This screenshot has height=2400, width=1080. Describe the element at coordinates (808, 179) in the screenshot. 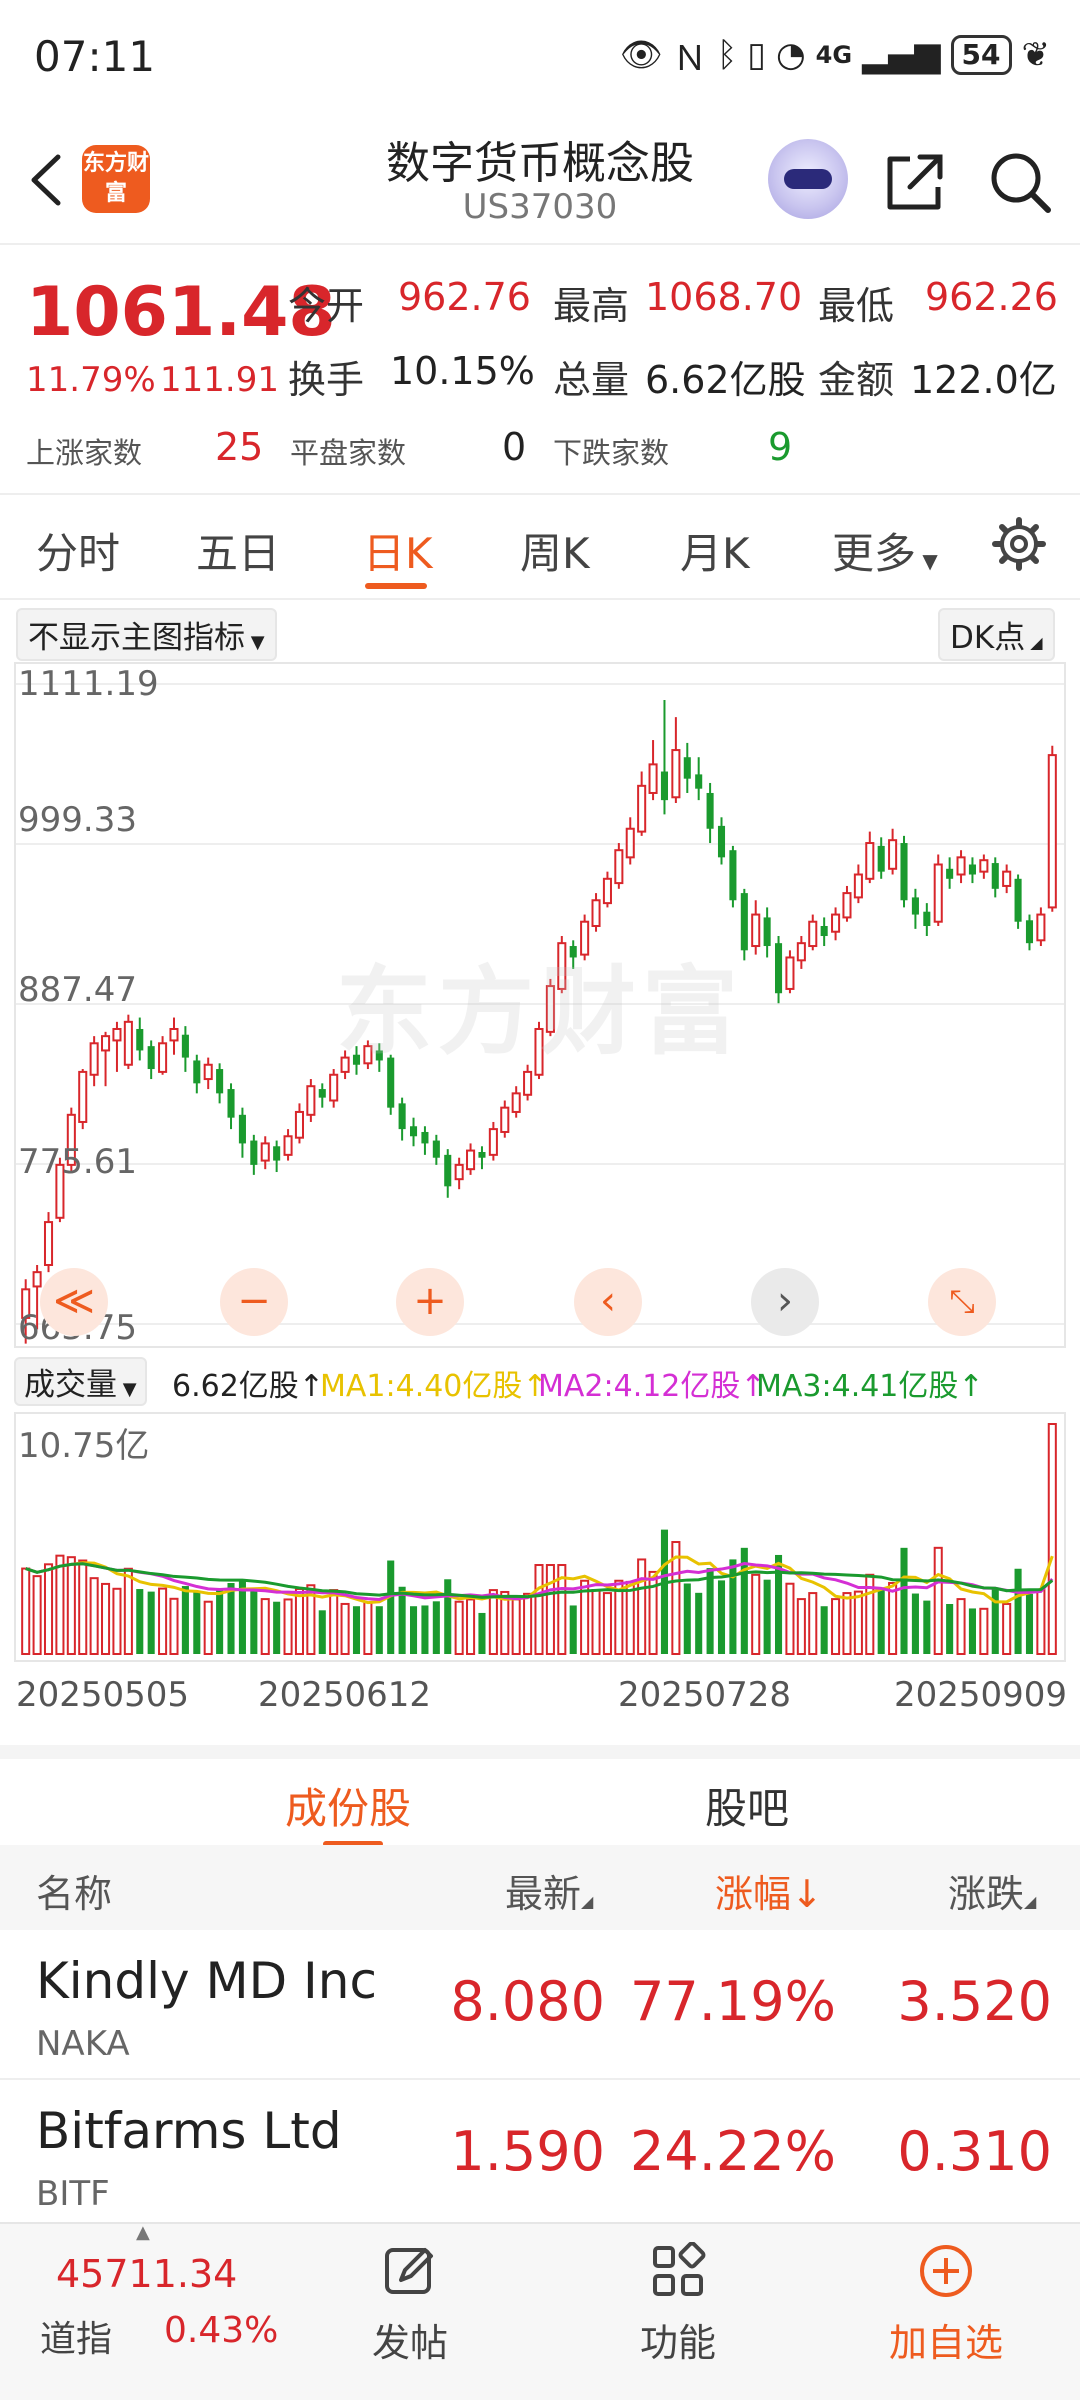

I see `ai-assistant-icon` at that location.